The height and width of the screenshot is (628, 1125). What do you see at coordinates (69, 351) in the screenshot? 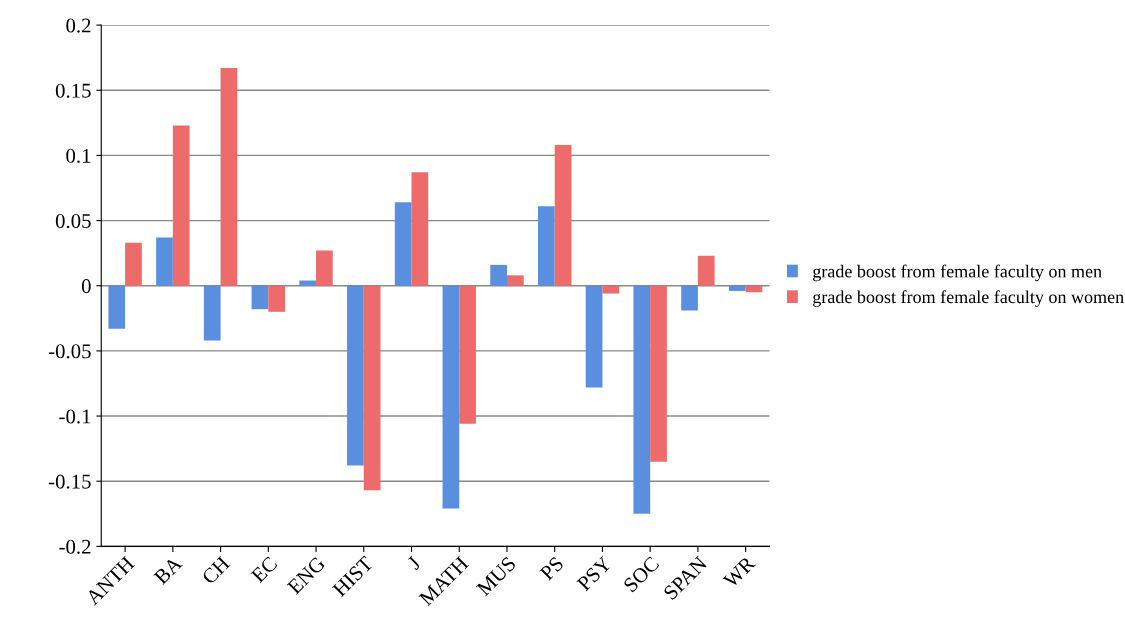
I see `y-tick-label: -0.05` at bounding box center [69, 351].